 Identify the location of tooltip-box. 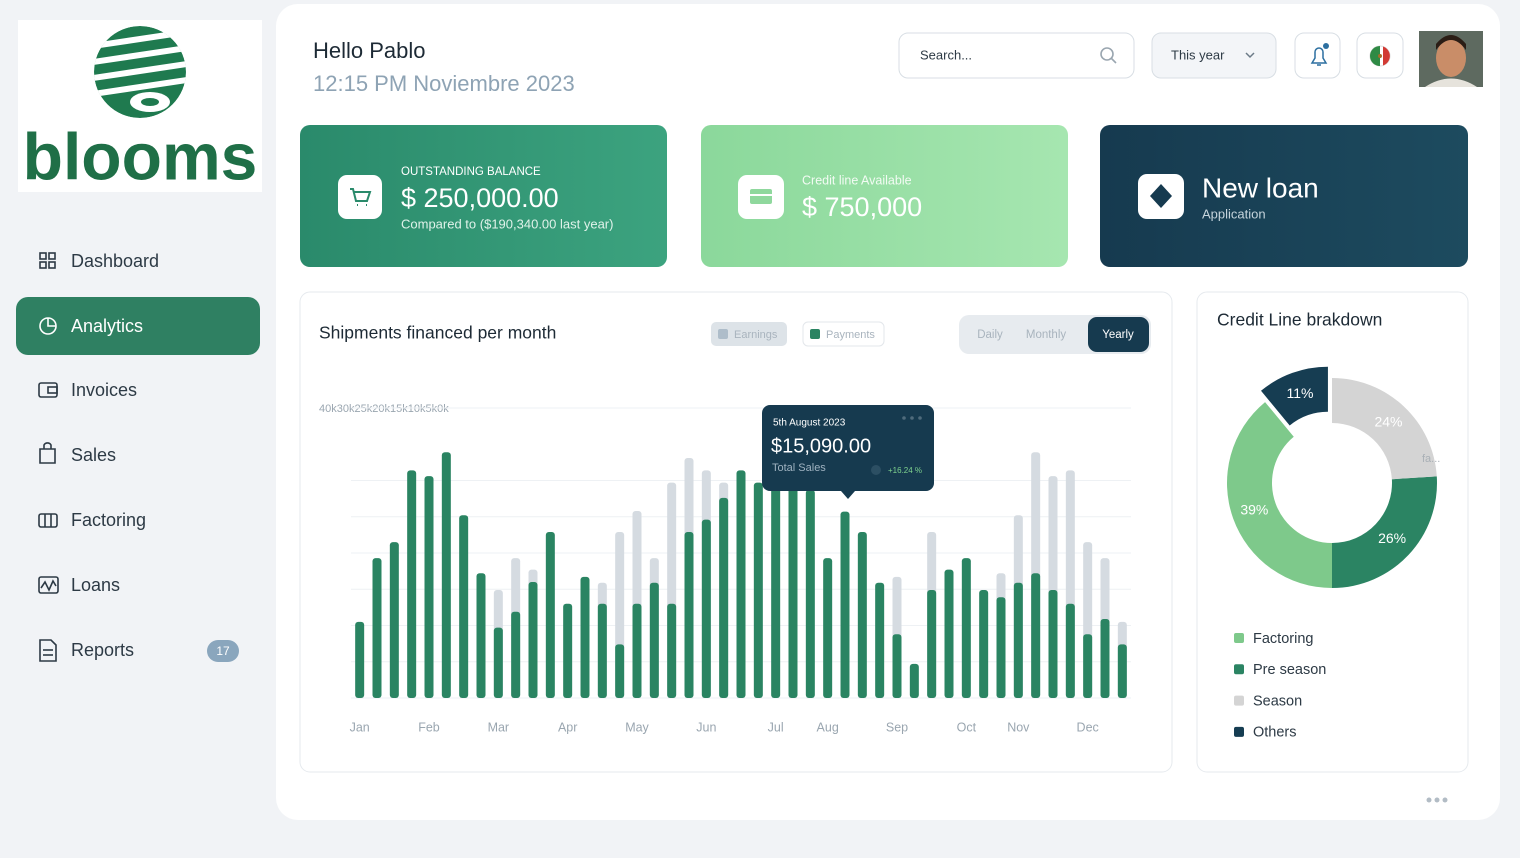
(848, 448).